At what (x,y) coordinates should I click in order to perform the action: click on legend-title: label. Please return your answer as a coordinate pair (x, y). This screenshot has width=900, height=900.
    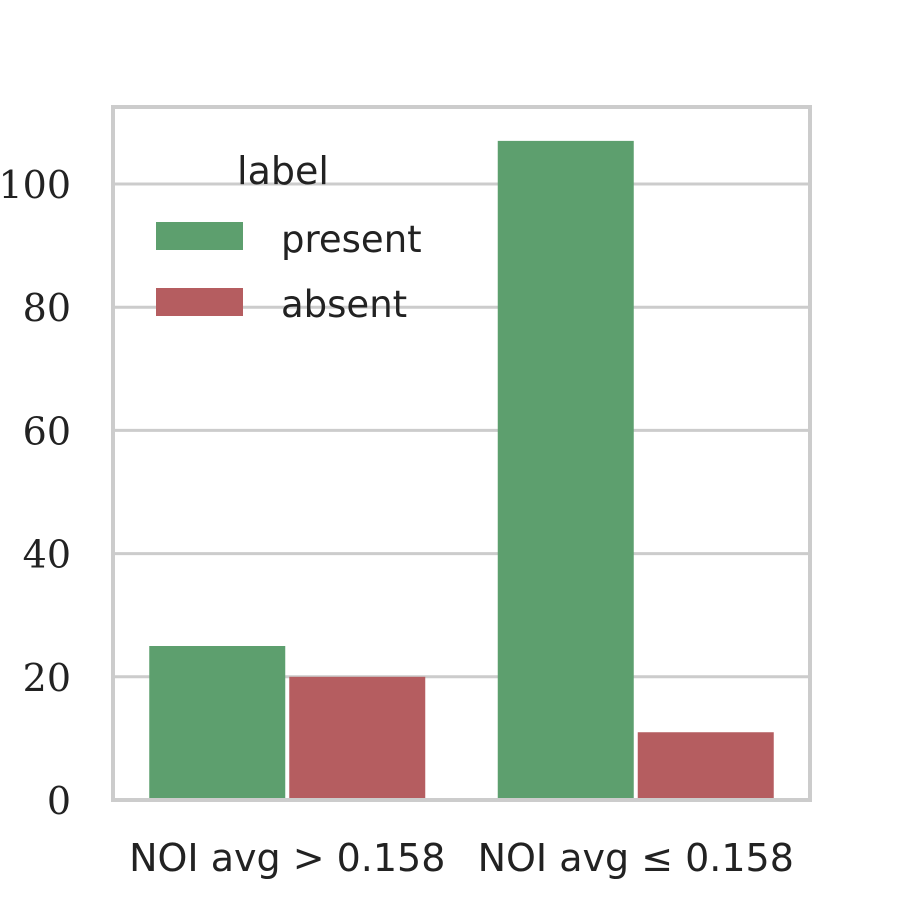
    Looking at the image, I should click on (283, 171).